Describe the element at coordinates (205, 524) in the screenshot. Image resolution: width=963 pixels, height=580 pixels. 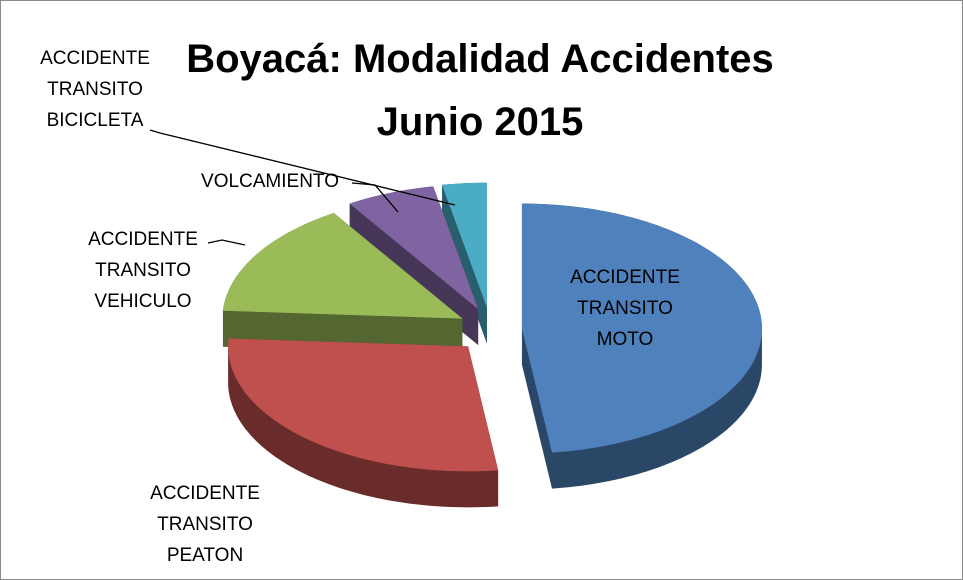
I see `slice-label: ACCIDENTE TRANSITO PEATON` at that location.